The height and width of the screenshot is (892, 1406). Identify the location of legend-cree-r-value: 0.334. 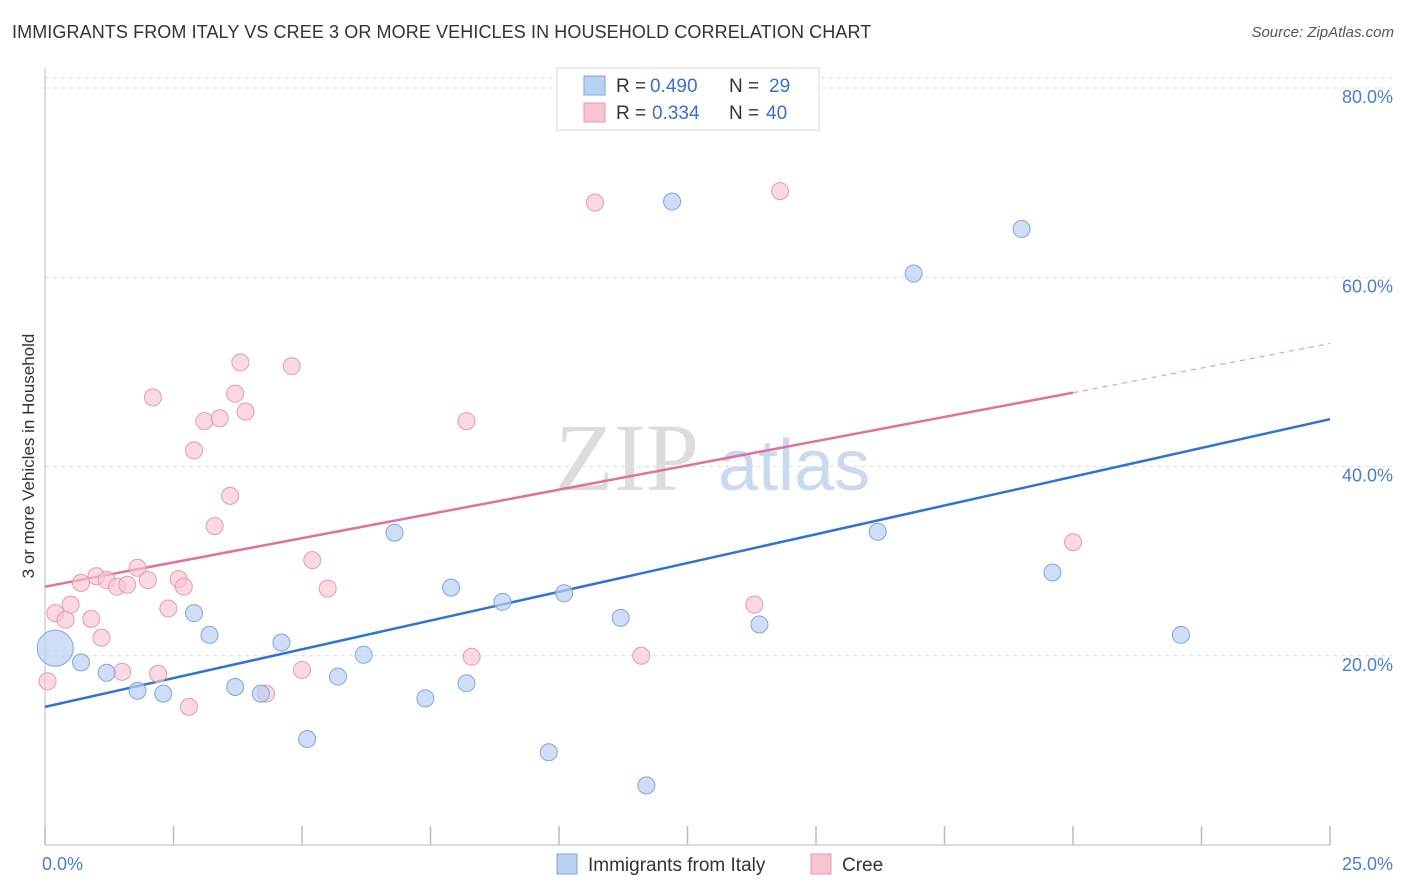
(676, 113).